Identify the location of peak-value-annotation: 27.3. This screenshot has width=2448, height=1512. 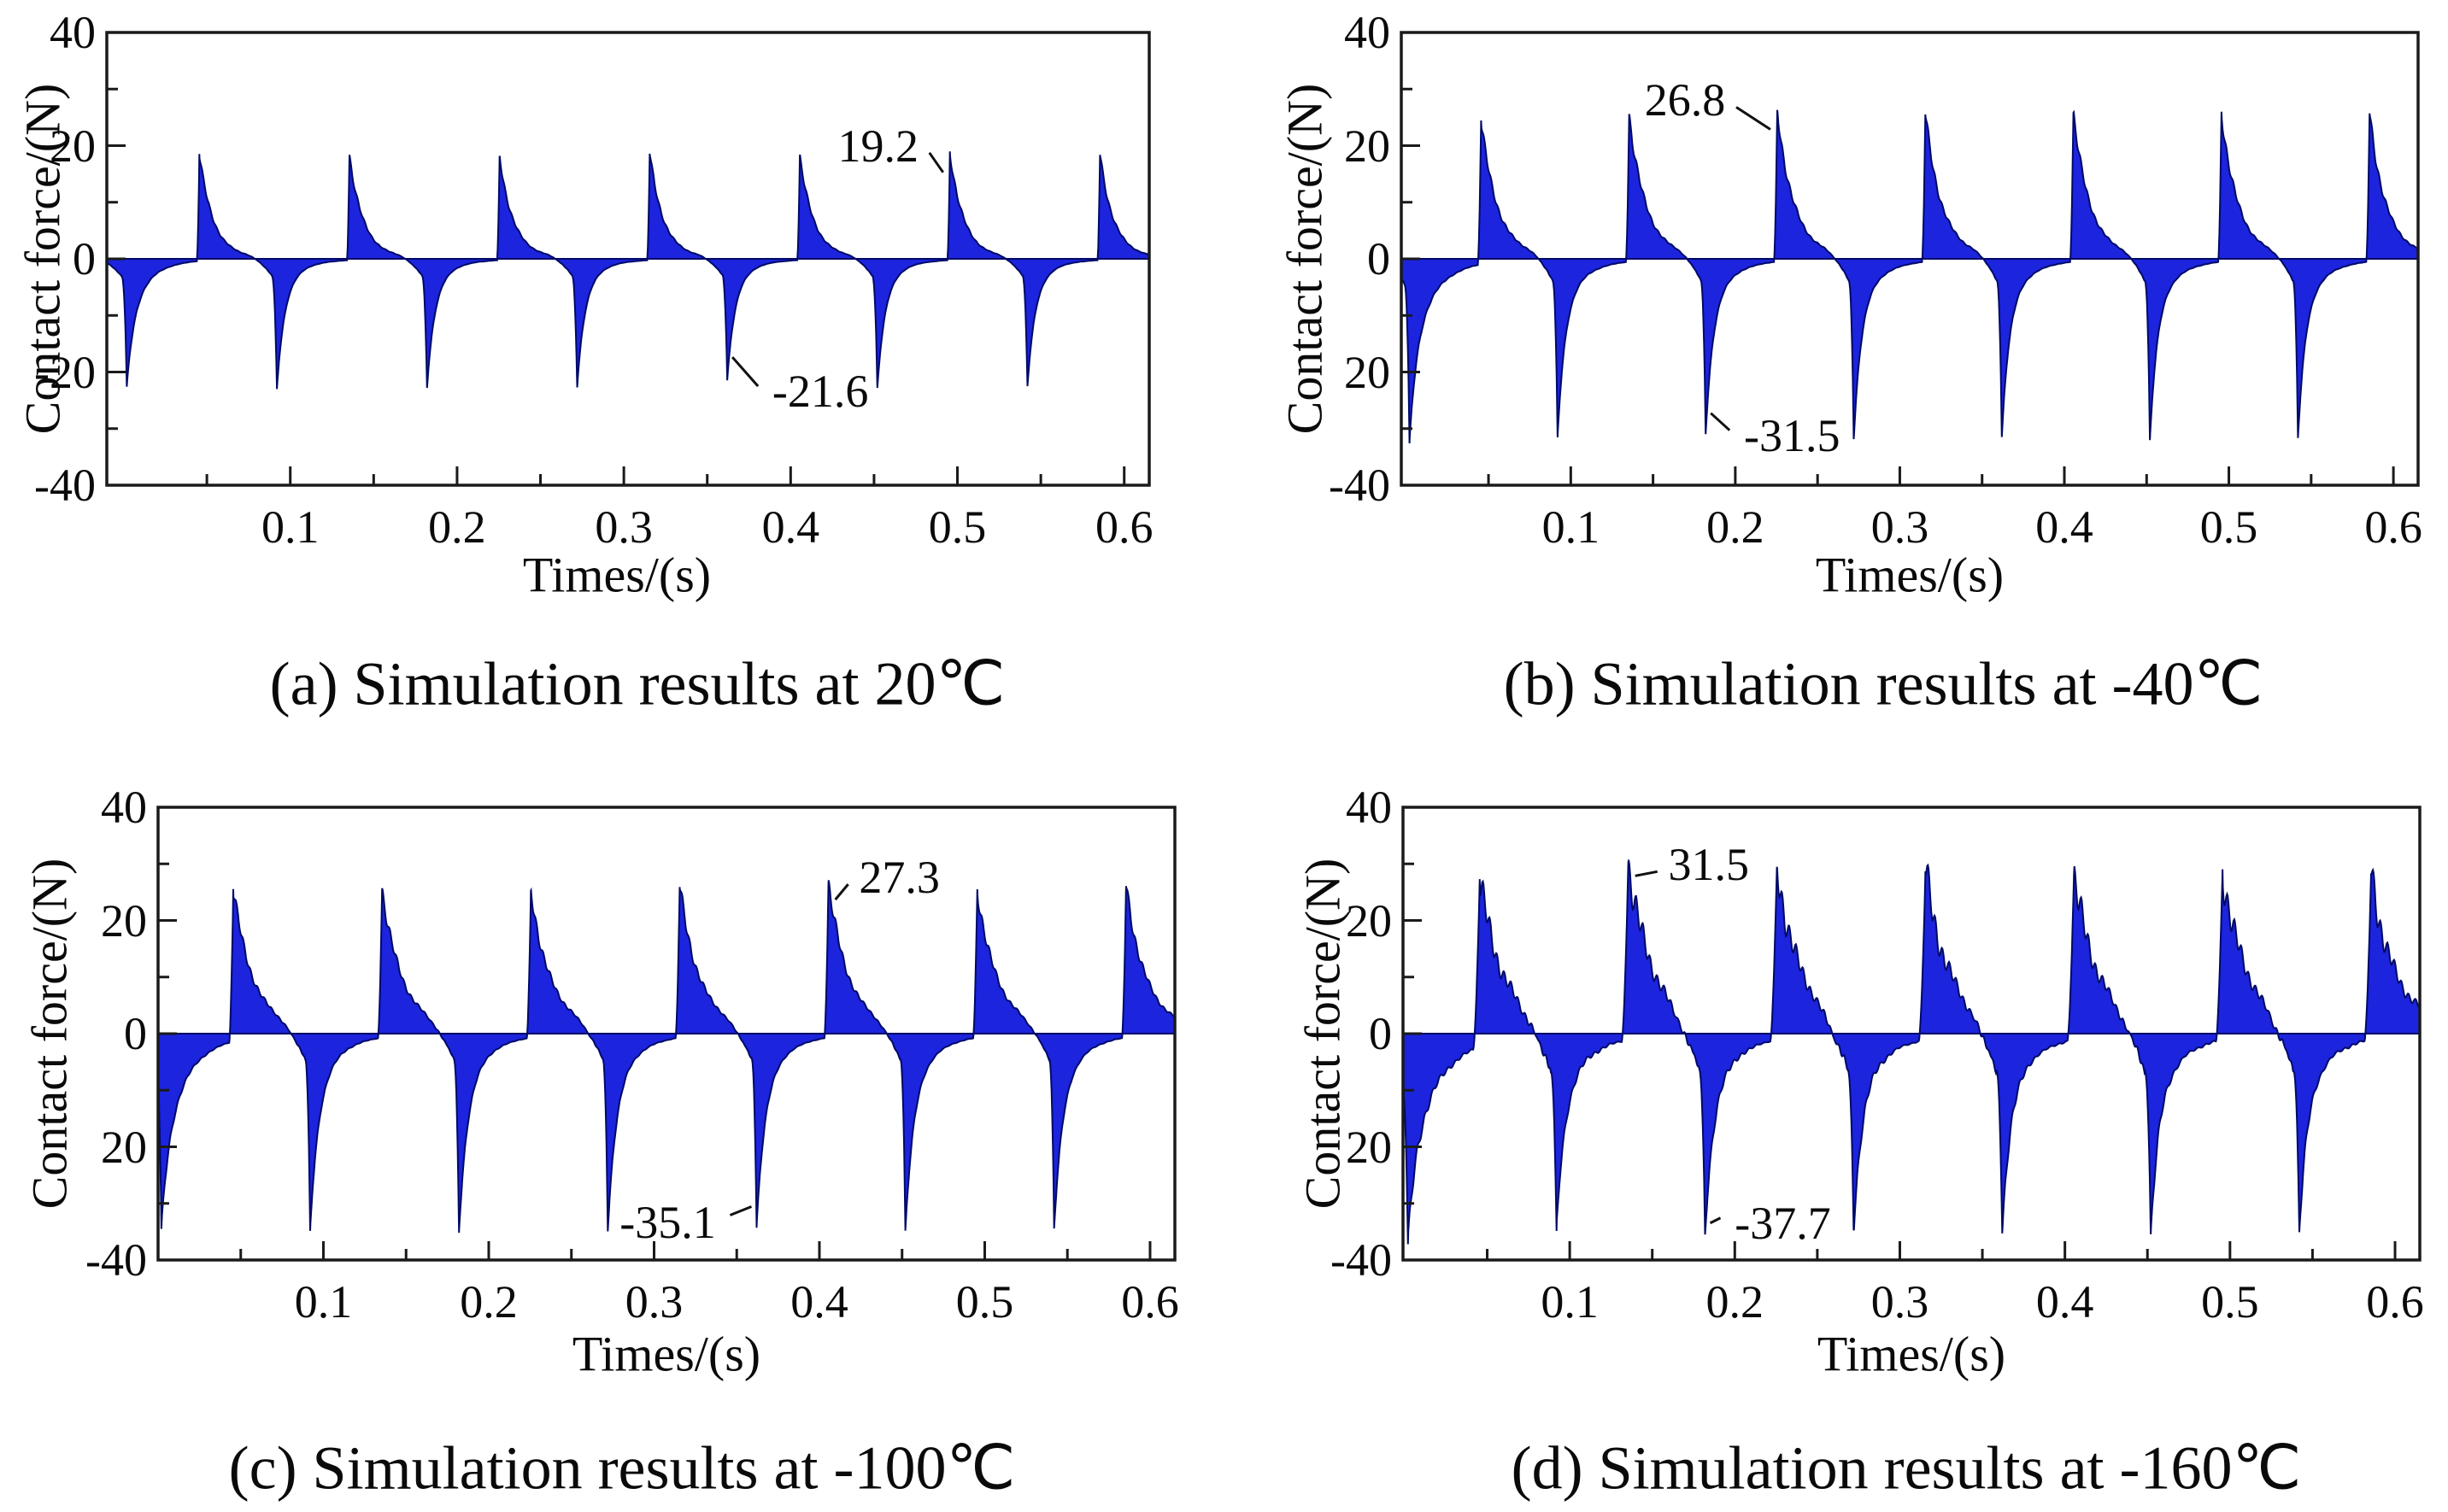
(899, 878).